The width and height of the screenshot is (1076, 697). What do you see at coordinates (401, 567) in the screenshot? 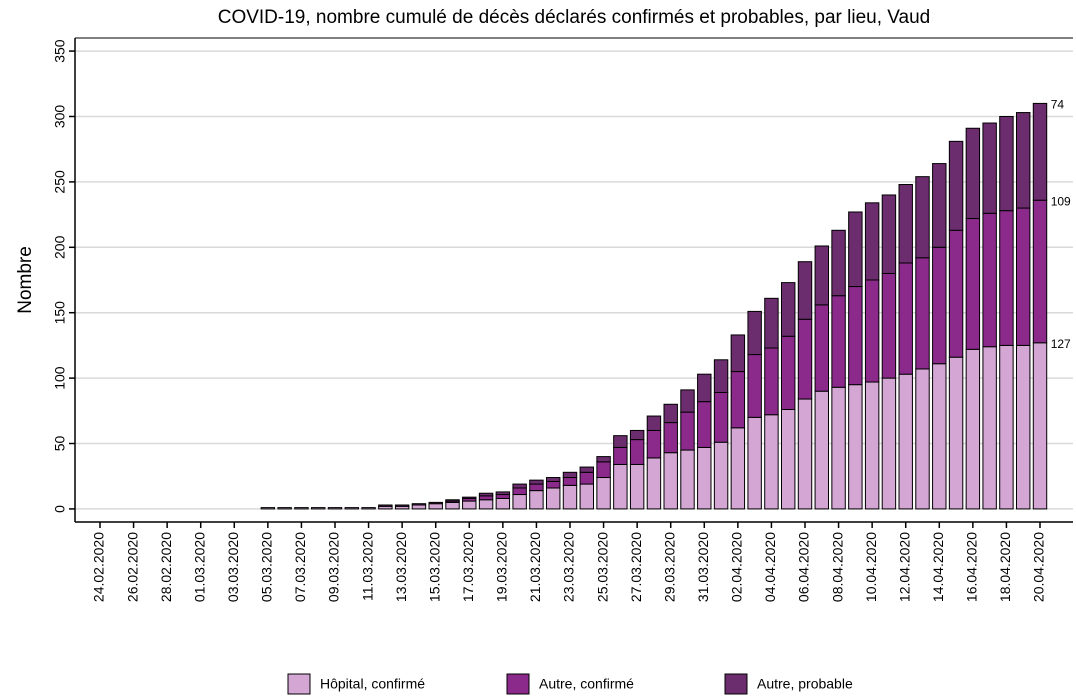
I see `x-tick-label: 13.03.2020` at bounding box center [401, 567].